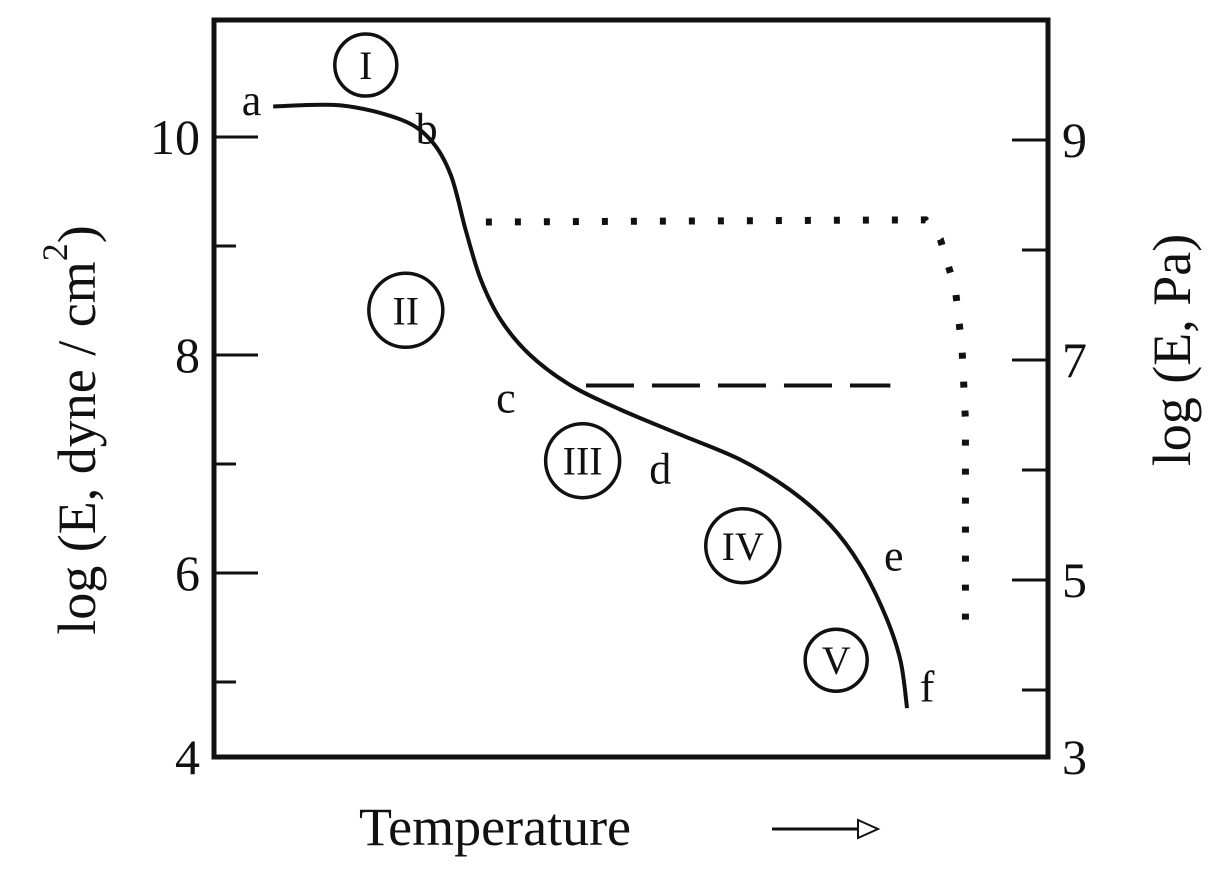  I want to click on left-axis-title-close: ), so click(77, 234).